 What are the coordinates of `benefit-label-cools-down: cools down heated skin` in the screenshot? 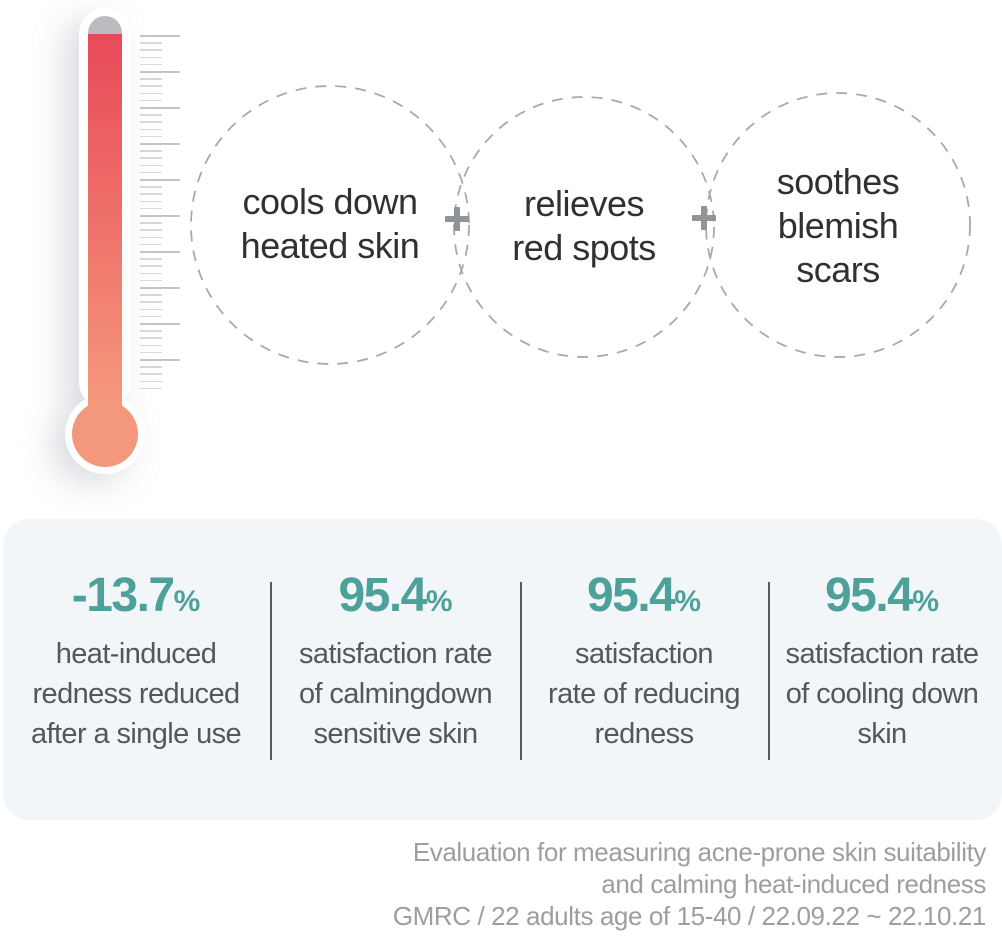 It's located at (330, 223).